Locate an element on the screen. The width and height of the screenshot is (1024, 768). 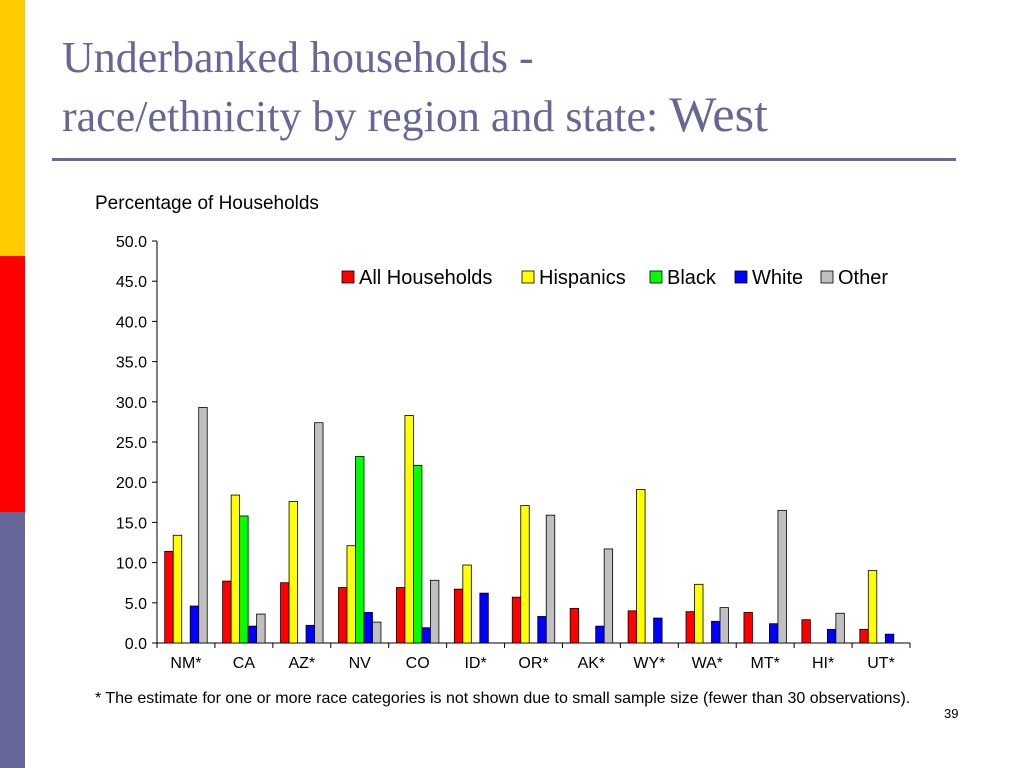
legend-label: Hispanics is located at coordinates (582, 278).